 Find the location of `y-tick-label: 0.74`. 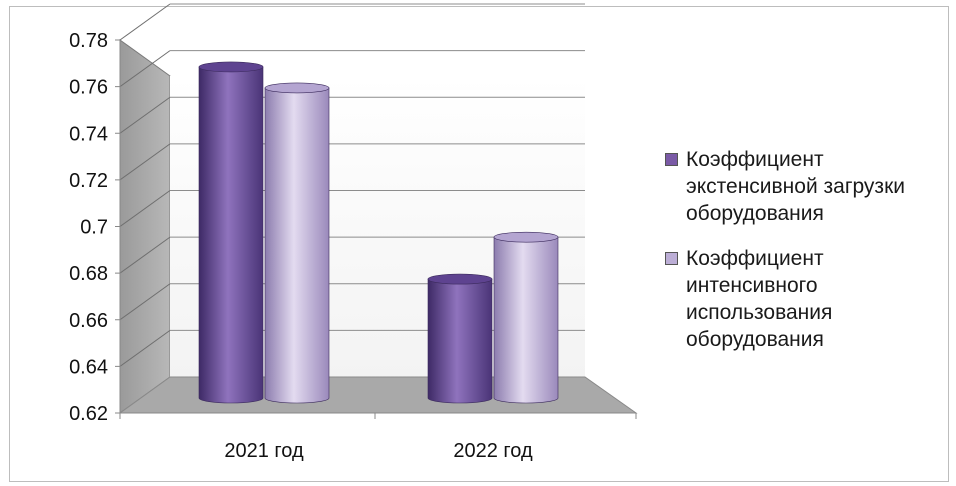

y-tick-label: 0.74 is located at coordinates (88, 134).